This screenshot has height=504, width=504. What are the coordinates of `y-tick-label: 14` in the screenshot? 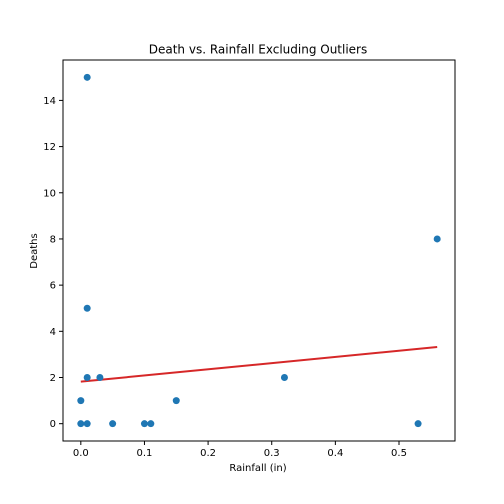 It's located at (49, 101).